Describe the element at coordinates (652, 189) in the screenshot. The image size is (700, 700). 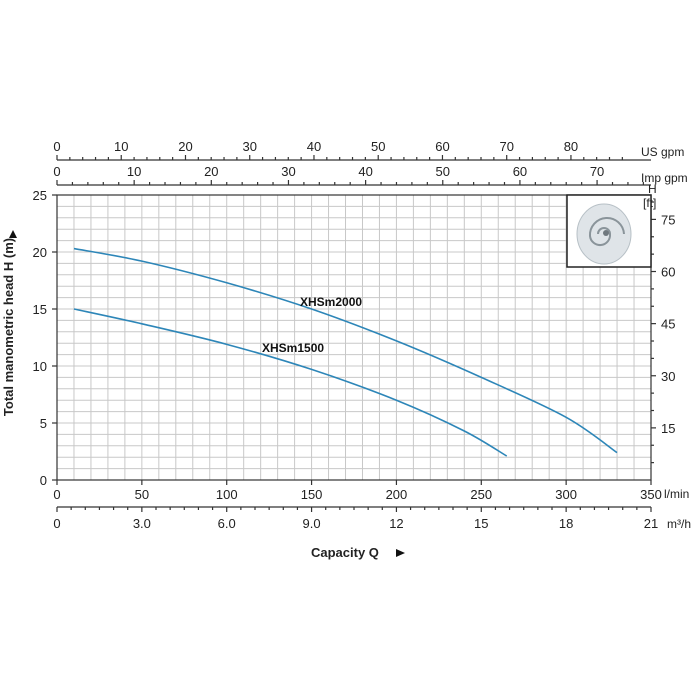
I see `ft-unit-h: H` at that location.